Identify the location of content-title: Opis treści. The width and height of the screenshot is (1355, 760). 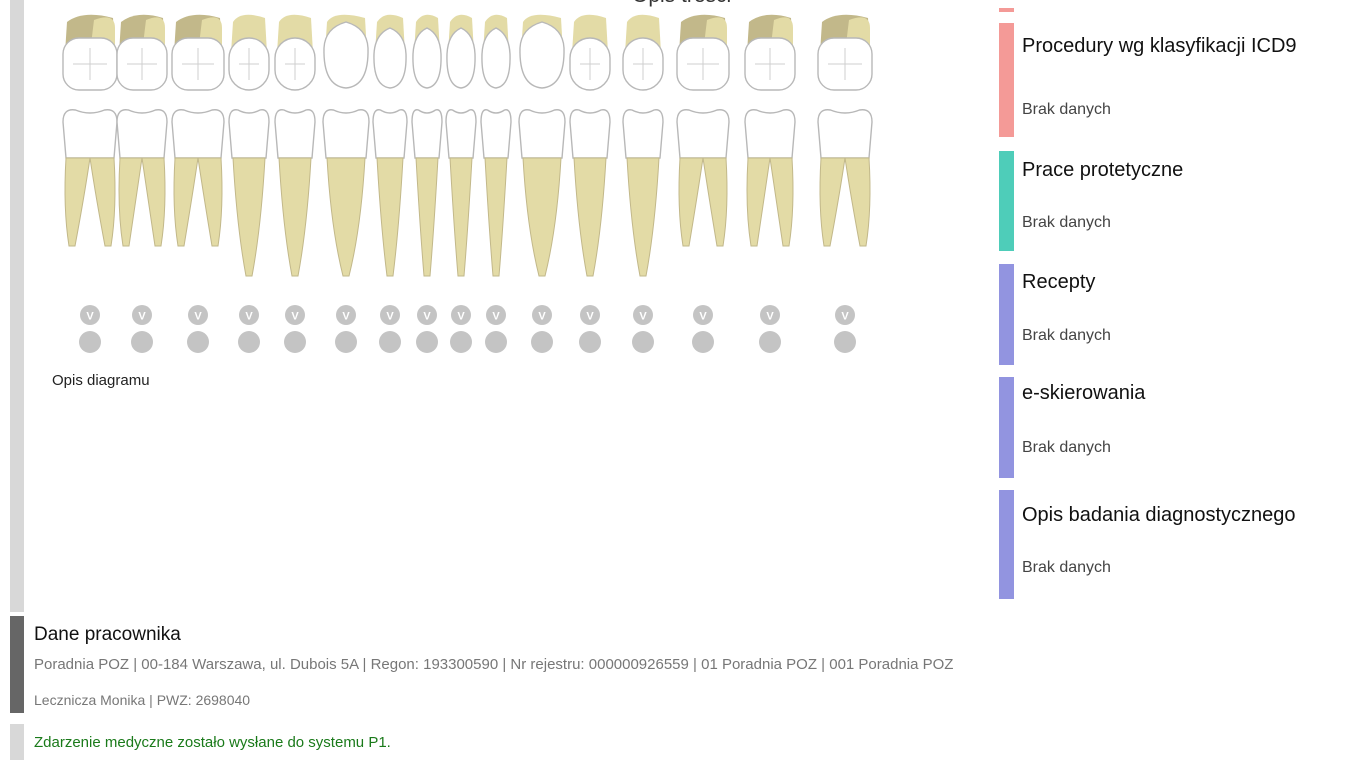
(681, 4).